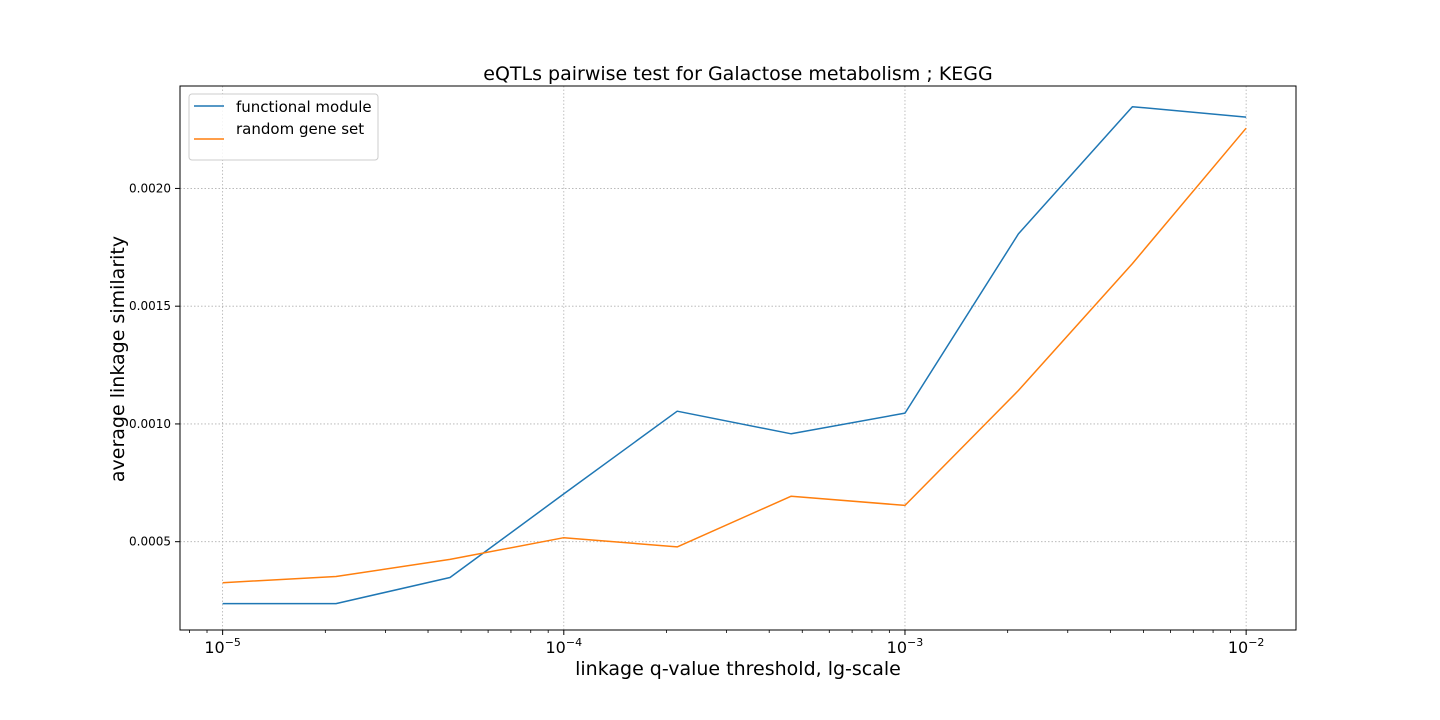  I want to click on y-axis-label: average linkage similarity, so click(118, 359).